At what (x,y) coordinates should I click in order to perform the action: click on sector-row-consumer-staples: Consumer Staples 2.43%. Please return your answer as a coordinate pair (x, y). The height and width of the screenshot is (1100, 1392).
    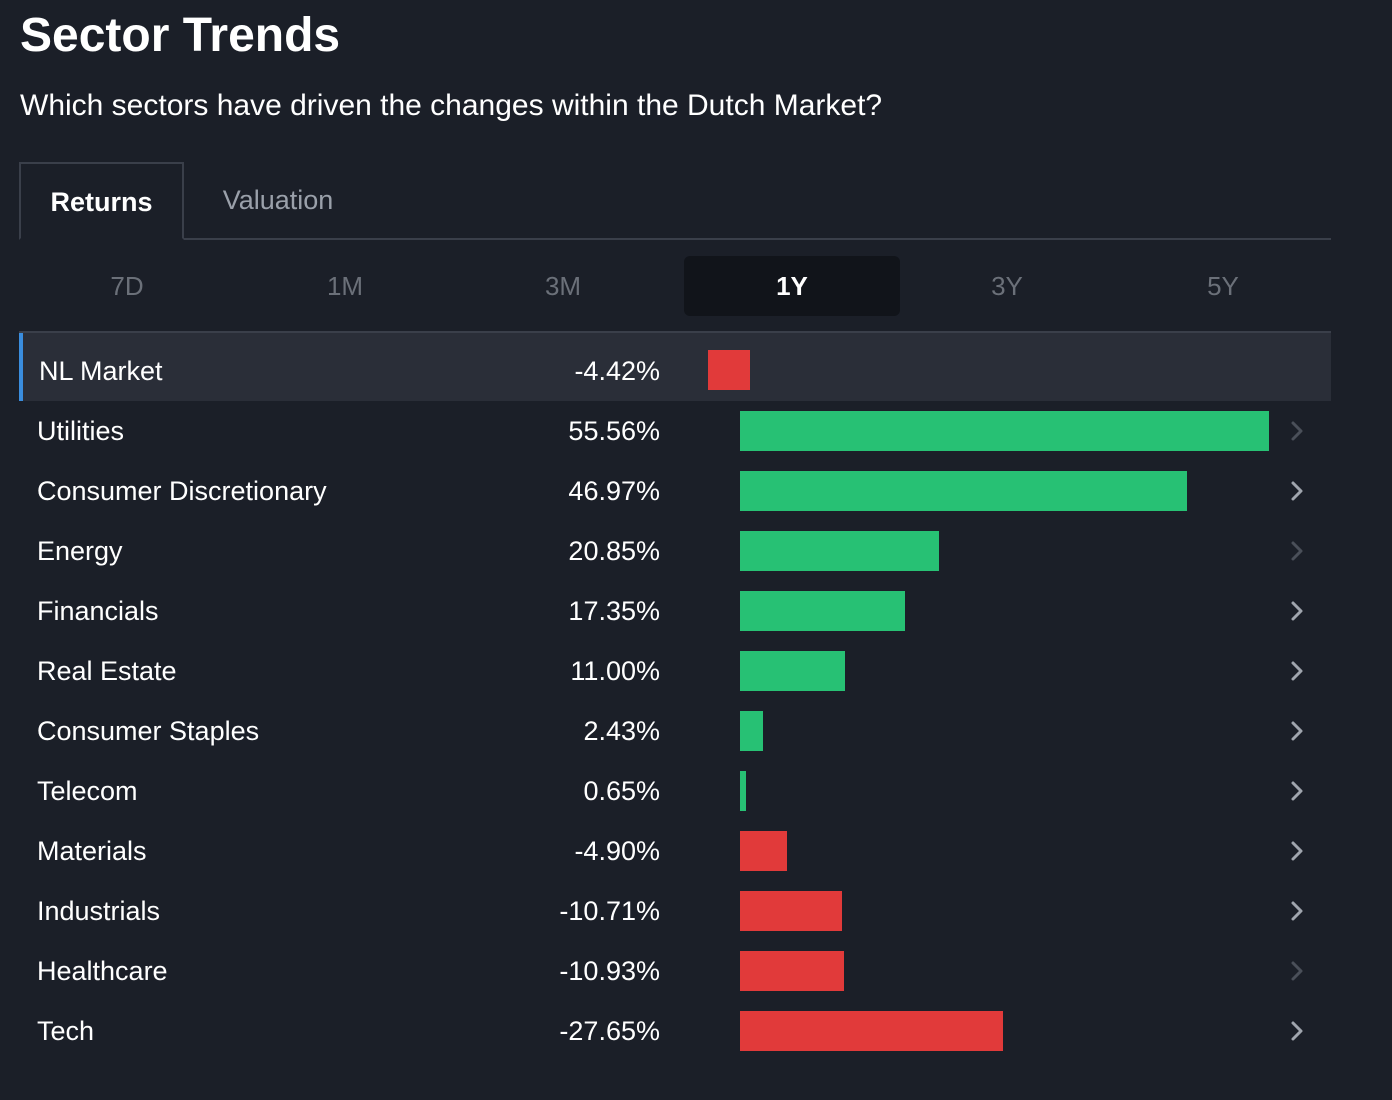
    Looking at the image, I should click on (675, 731).